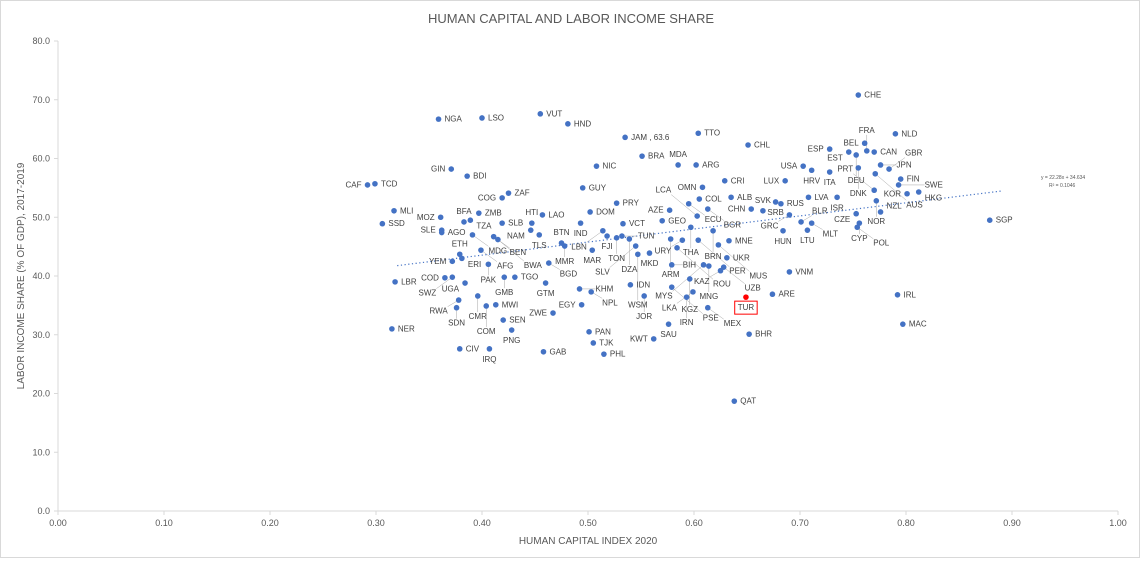 The image size is (1140, 564). I want to click on data-label: WSM, so click(638, 304).